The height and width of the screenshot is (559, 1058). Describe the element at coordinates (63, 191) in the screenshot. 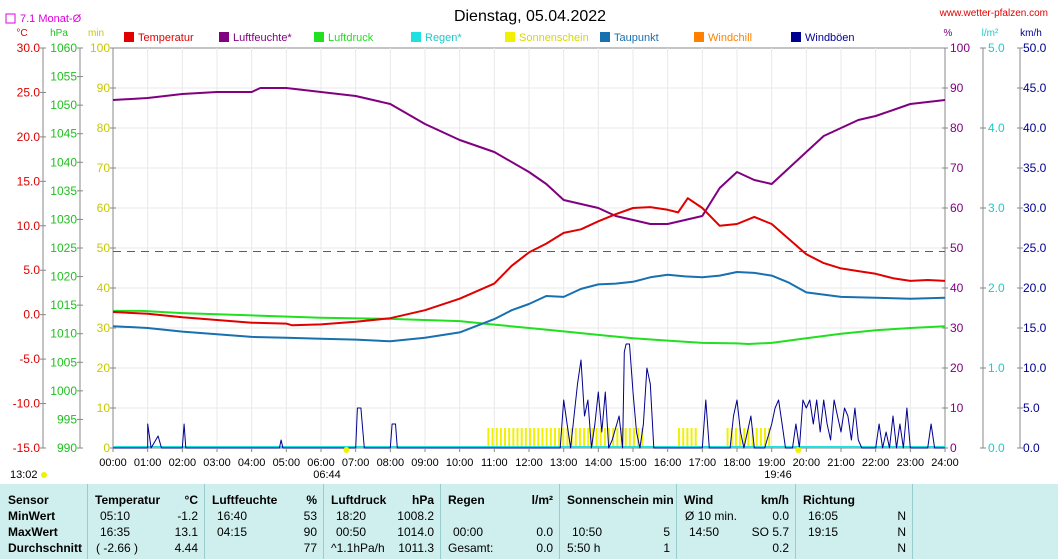

I see `axis-pressure-tick: 1035` at that location.